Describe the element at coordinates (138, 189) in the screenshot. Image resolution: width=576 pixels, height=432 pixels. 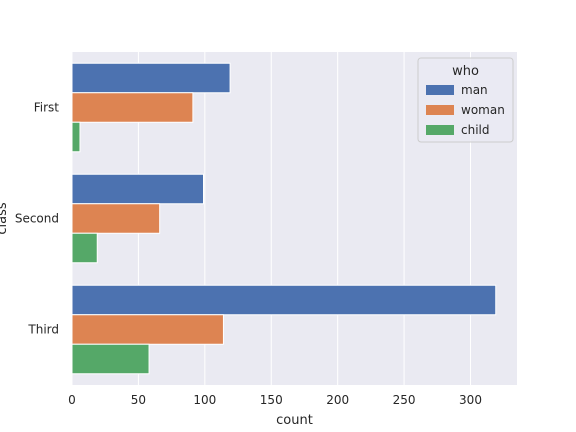
I see `bar-man-second` at that location.